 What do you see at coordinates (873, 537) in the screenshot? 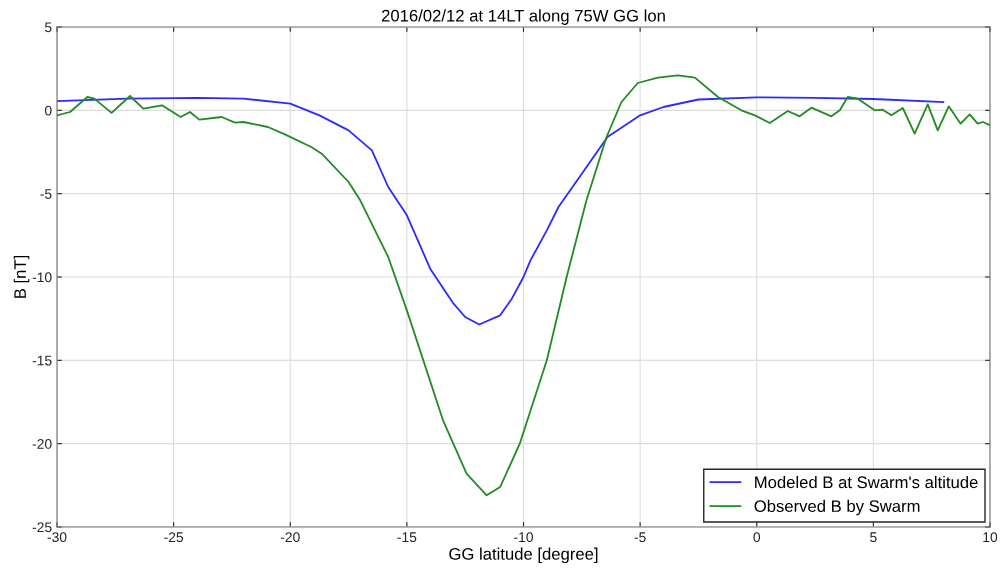
I see `x-tick-label: 5` at bounding box center [873, 537].